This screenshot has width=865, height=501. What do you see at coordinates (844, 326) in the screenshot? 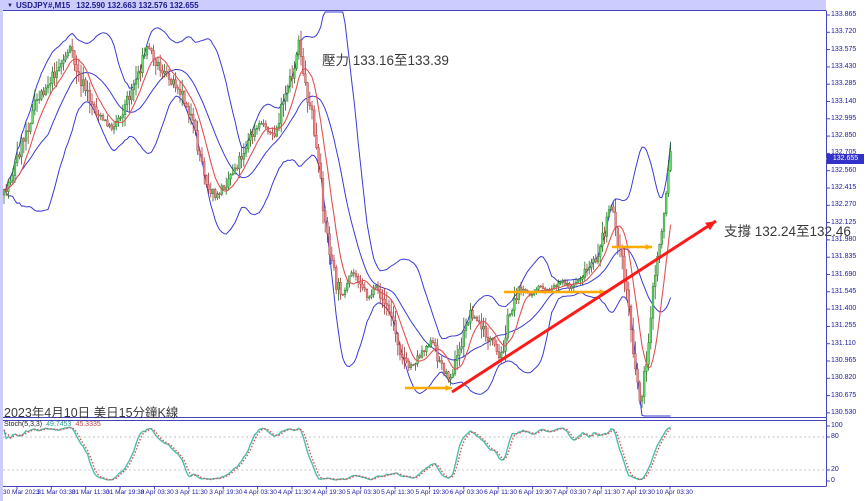
I see `price-tick-label: 131.255` at bounding box center [844, 326].